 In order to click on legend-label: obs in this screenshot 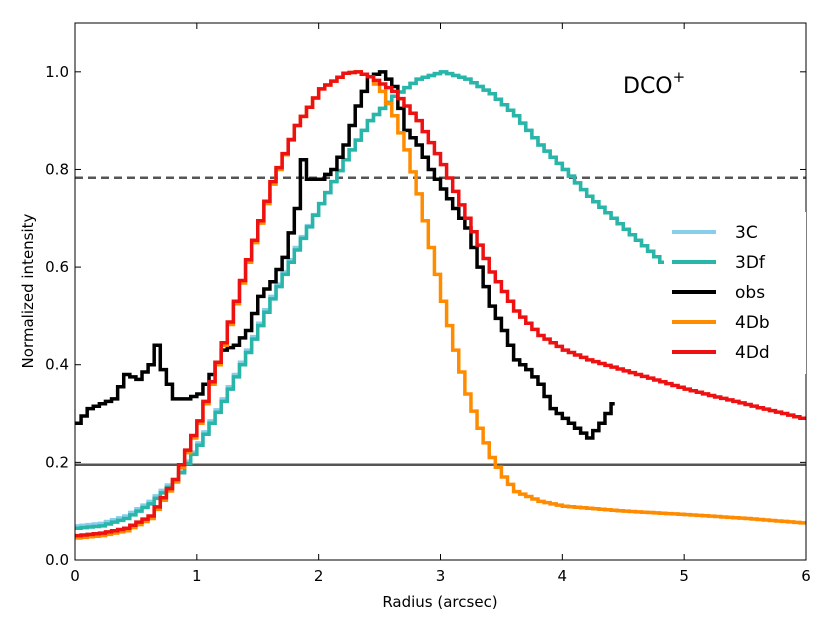, I will do `click(750, 293)`.